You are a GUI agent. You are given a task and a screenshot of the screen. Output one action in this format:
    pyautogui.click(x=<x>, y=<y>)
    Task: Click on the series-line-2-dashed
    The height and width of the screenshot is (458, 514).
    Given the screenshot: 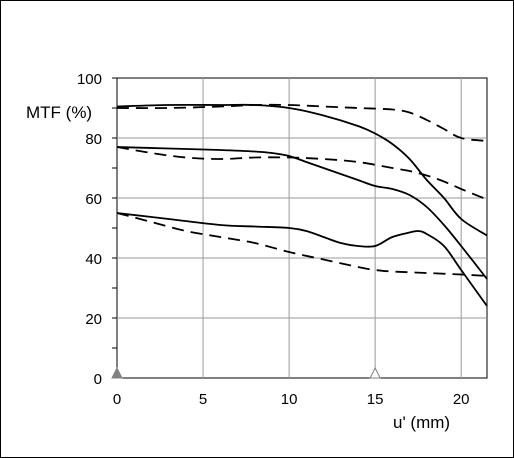 What is the action you would take?
    pyautogui.click(x=302, y=122)
    